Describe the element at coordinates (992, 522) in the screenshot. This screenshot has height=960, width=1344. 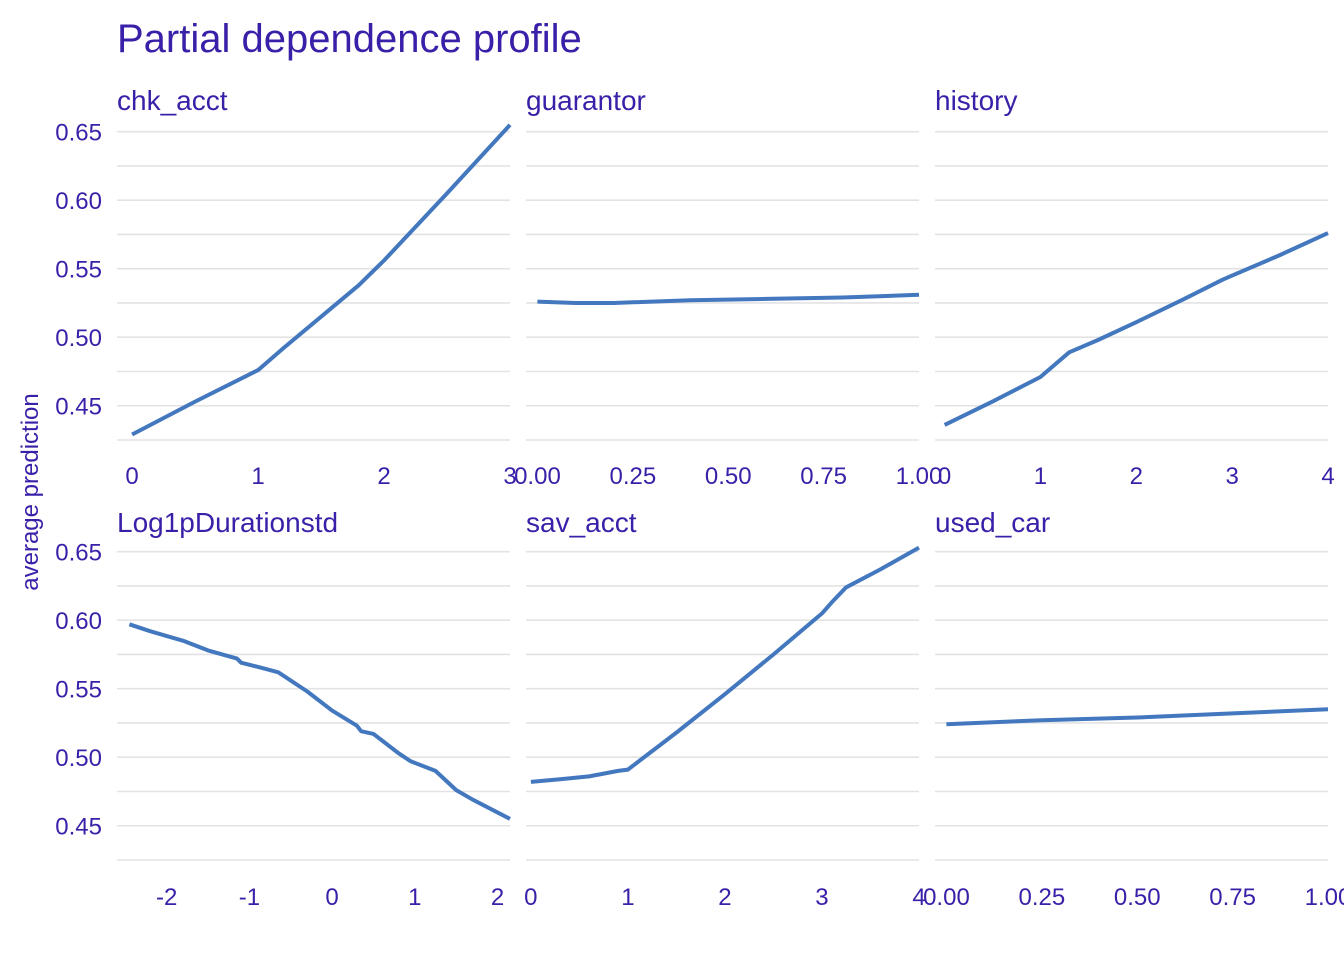
I see `panel-strip-label: used_car` at that location.